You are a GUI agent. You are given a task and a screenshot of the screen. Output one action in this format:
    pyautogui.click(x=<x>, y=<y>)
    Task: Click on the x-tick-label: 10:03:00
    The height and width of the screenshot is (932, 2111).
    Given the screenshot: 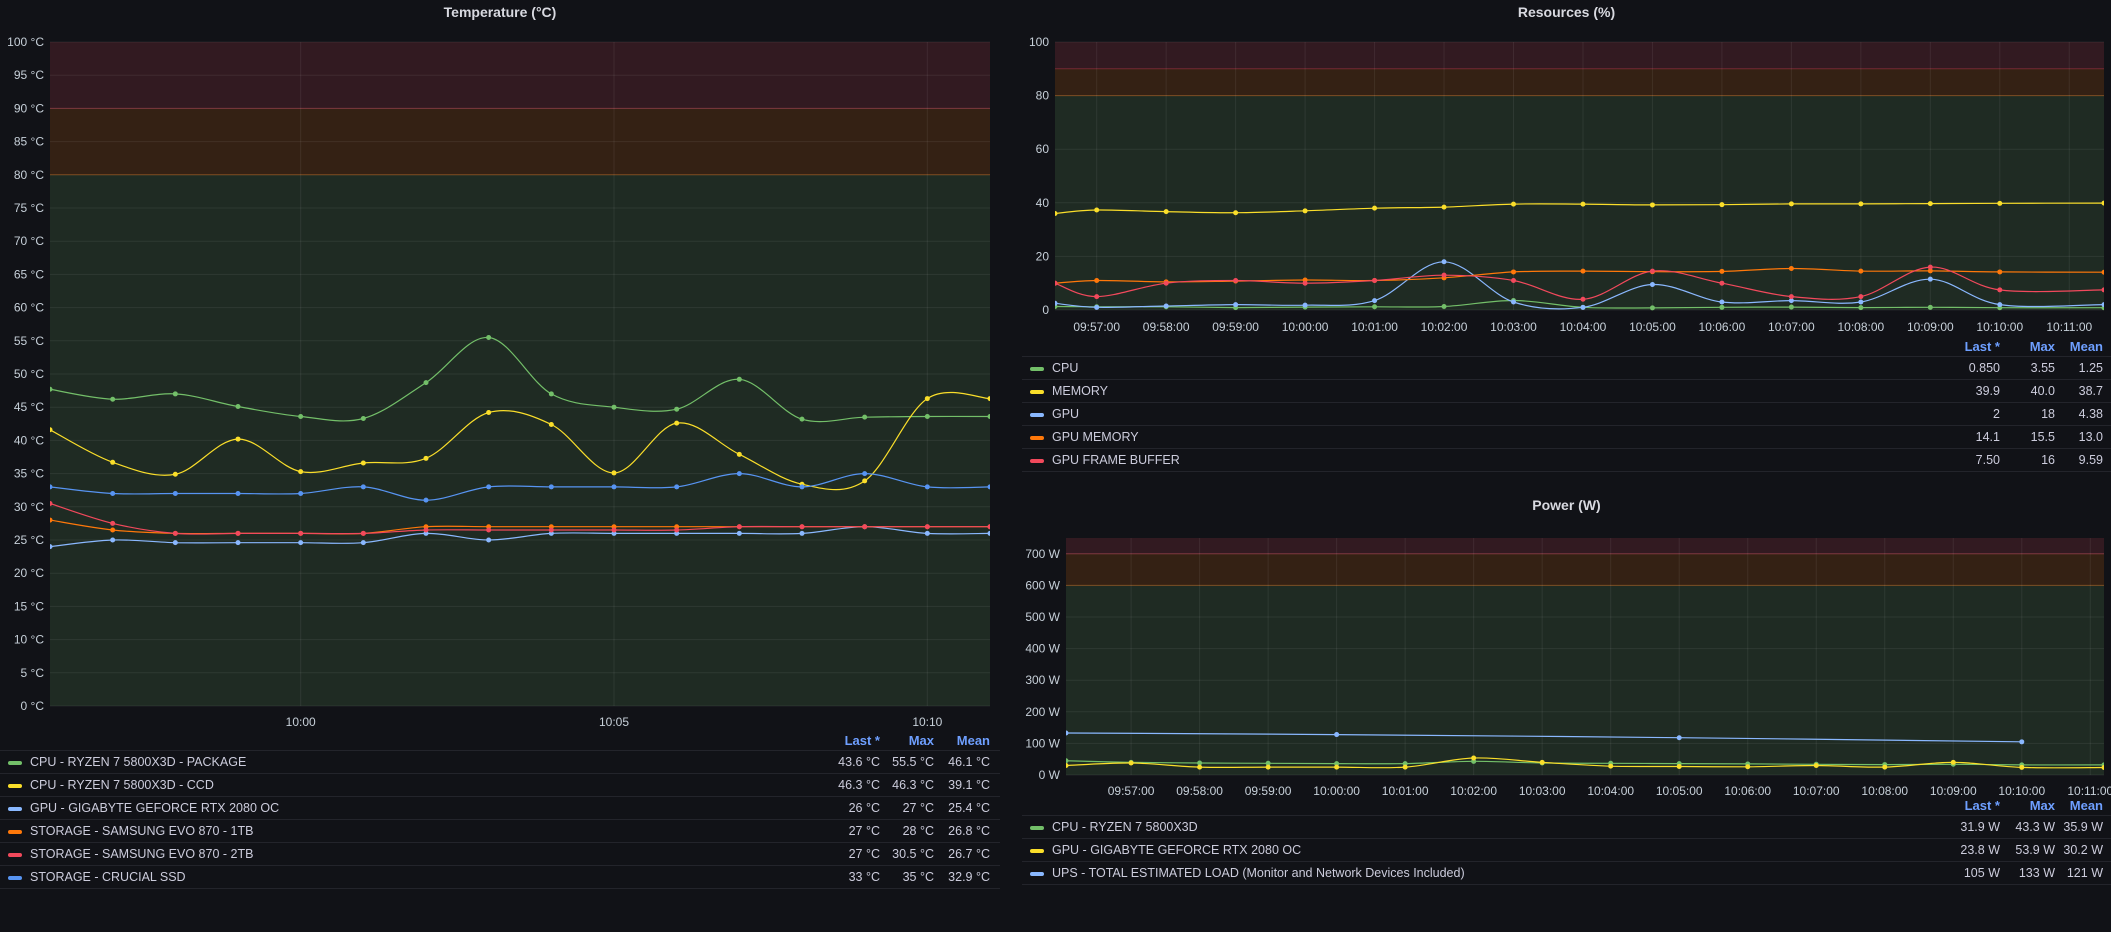 What is the action you would take?
    pyautogui.click(x=1513, y=327)
    